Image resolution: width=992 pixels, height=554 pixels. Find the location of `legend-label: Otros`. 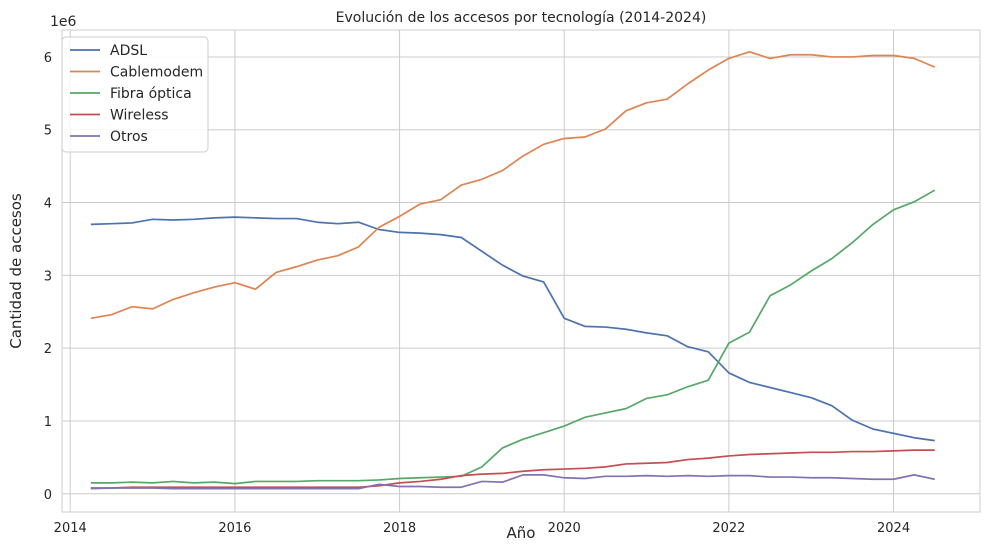

legend-label: Otros is located at coordinates (129, 137).